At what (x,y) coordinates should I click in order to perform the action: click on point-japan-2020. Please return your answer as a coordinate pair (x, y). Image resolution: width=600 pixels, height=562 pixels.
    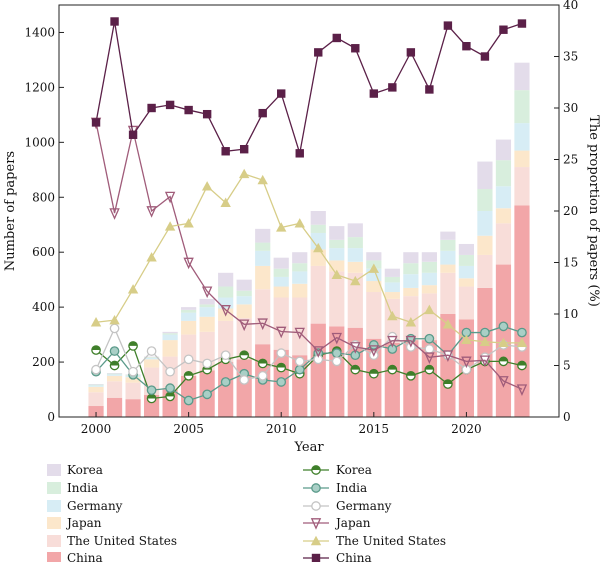
    Looking at the image, I should click on (466, 362).